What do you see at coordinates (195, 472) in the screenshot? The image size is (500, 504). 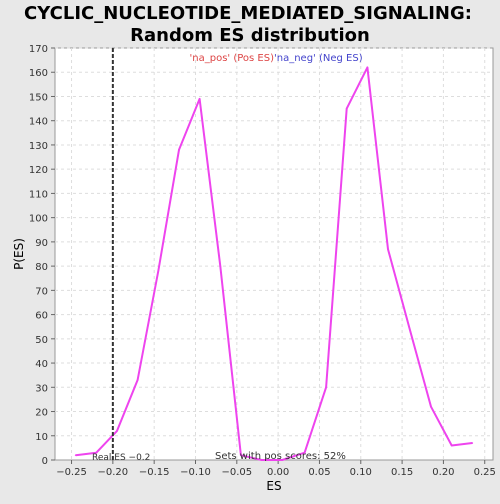 I see `x-tick-label: −0.10` at bounding box center [195, 472].